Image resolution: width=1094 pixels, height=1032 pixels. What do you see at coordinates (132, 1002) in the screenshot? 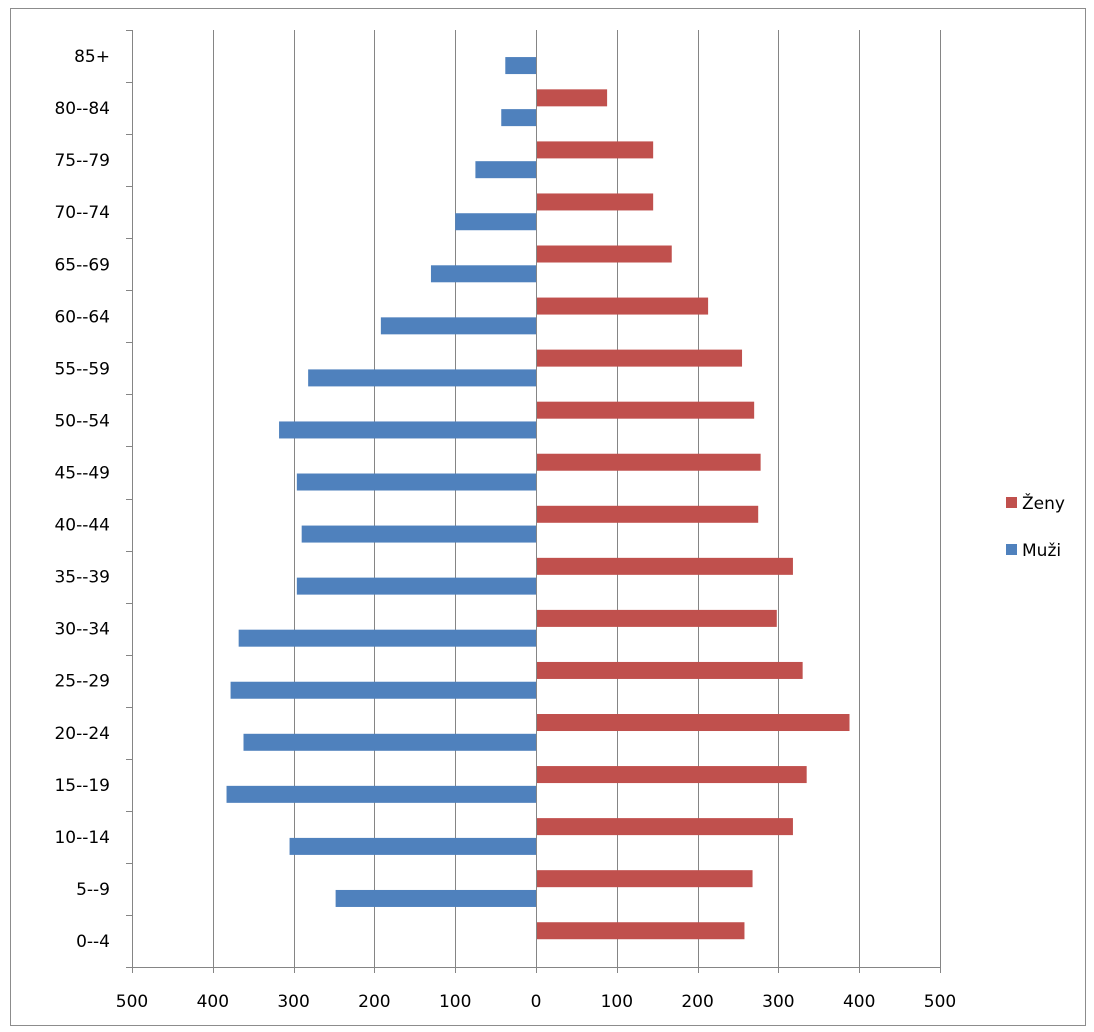
I see `x-tick-label-0: 500` at bounding box center [132, 1002].